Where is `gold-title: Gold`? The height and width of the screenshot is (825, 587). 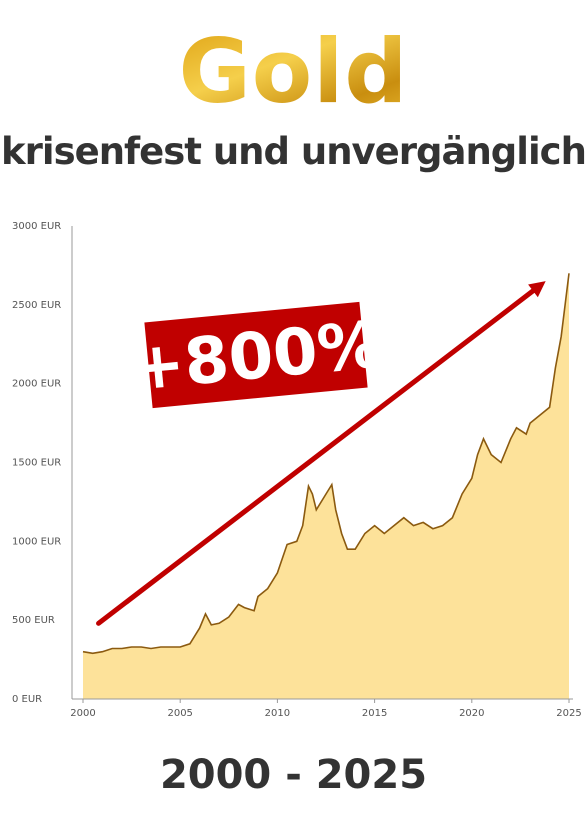
gold-title: Gold is located at coordinates (293, 72).